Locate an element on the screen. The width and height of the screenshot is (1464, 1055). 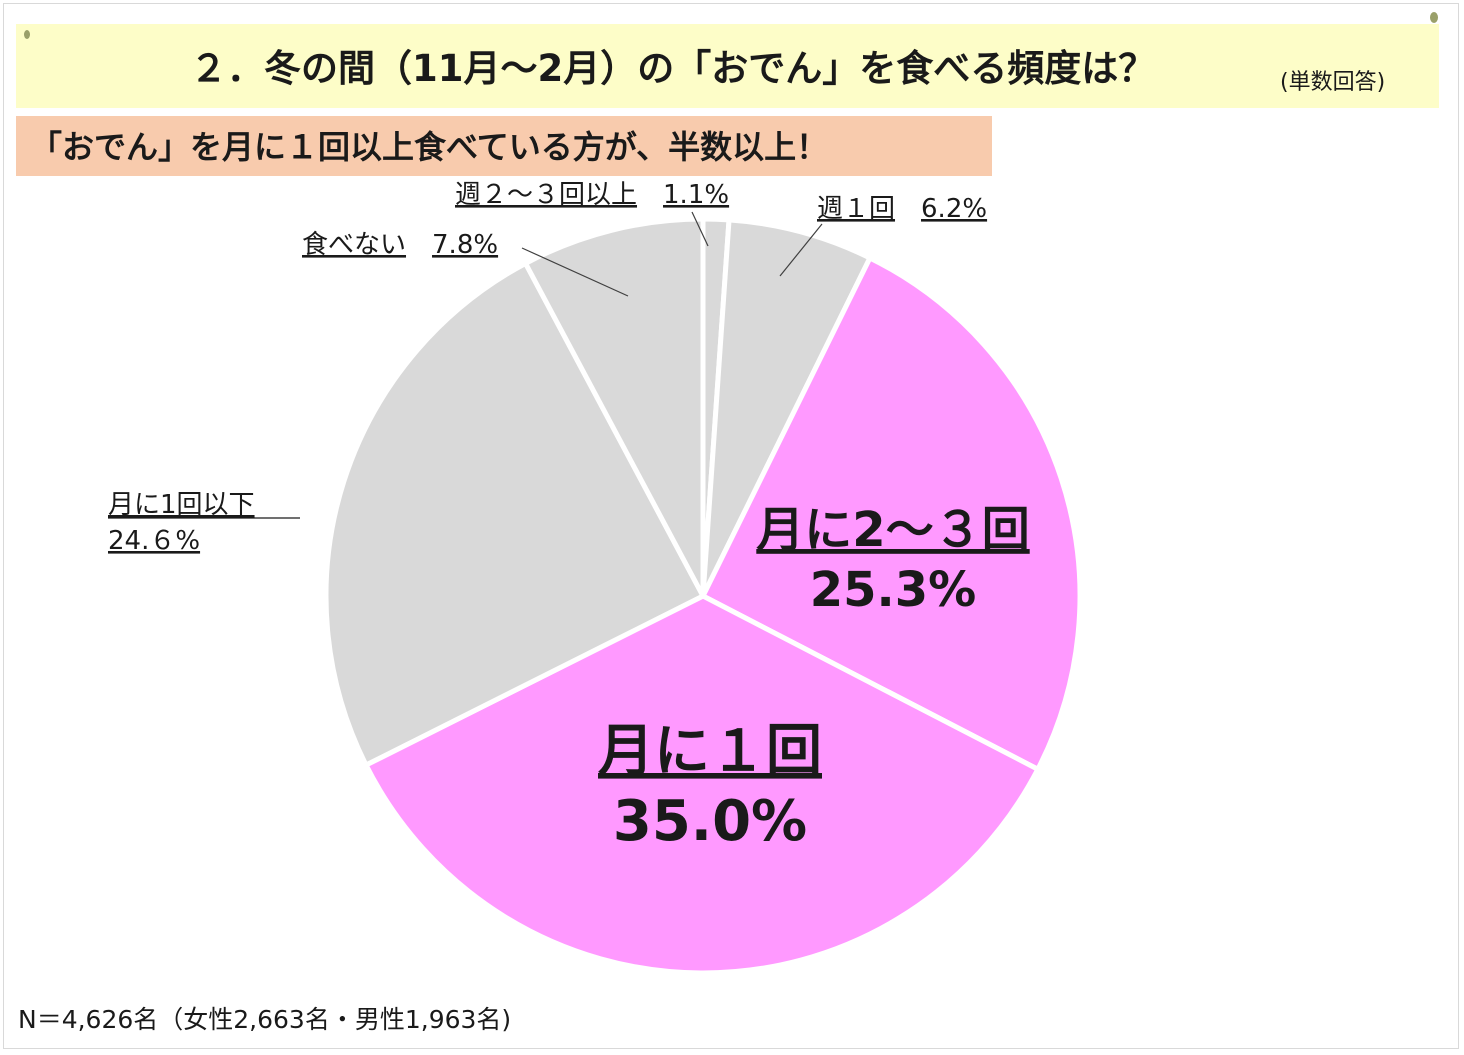
slice-none is located at coordinates (614, 407).